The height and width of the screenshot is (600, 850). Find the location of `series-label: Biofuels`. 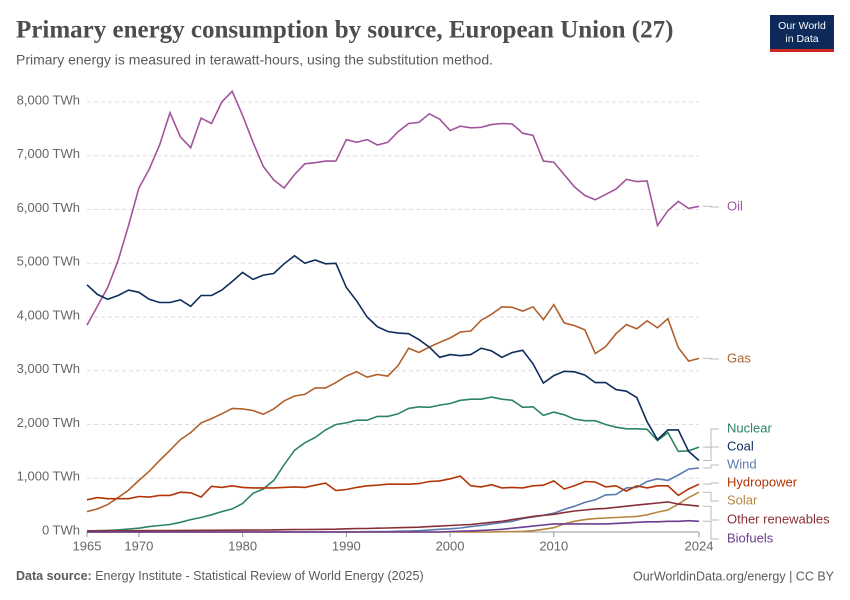

series-label: Biofuels is located at coordinates (750, 537).